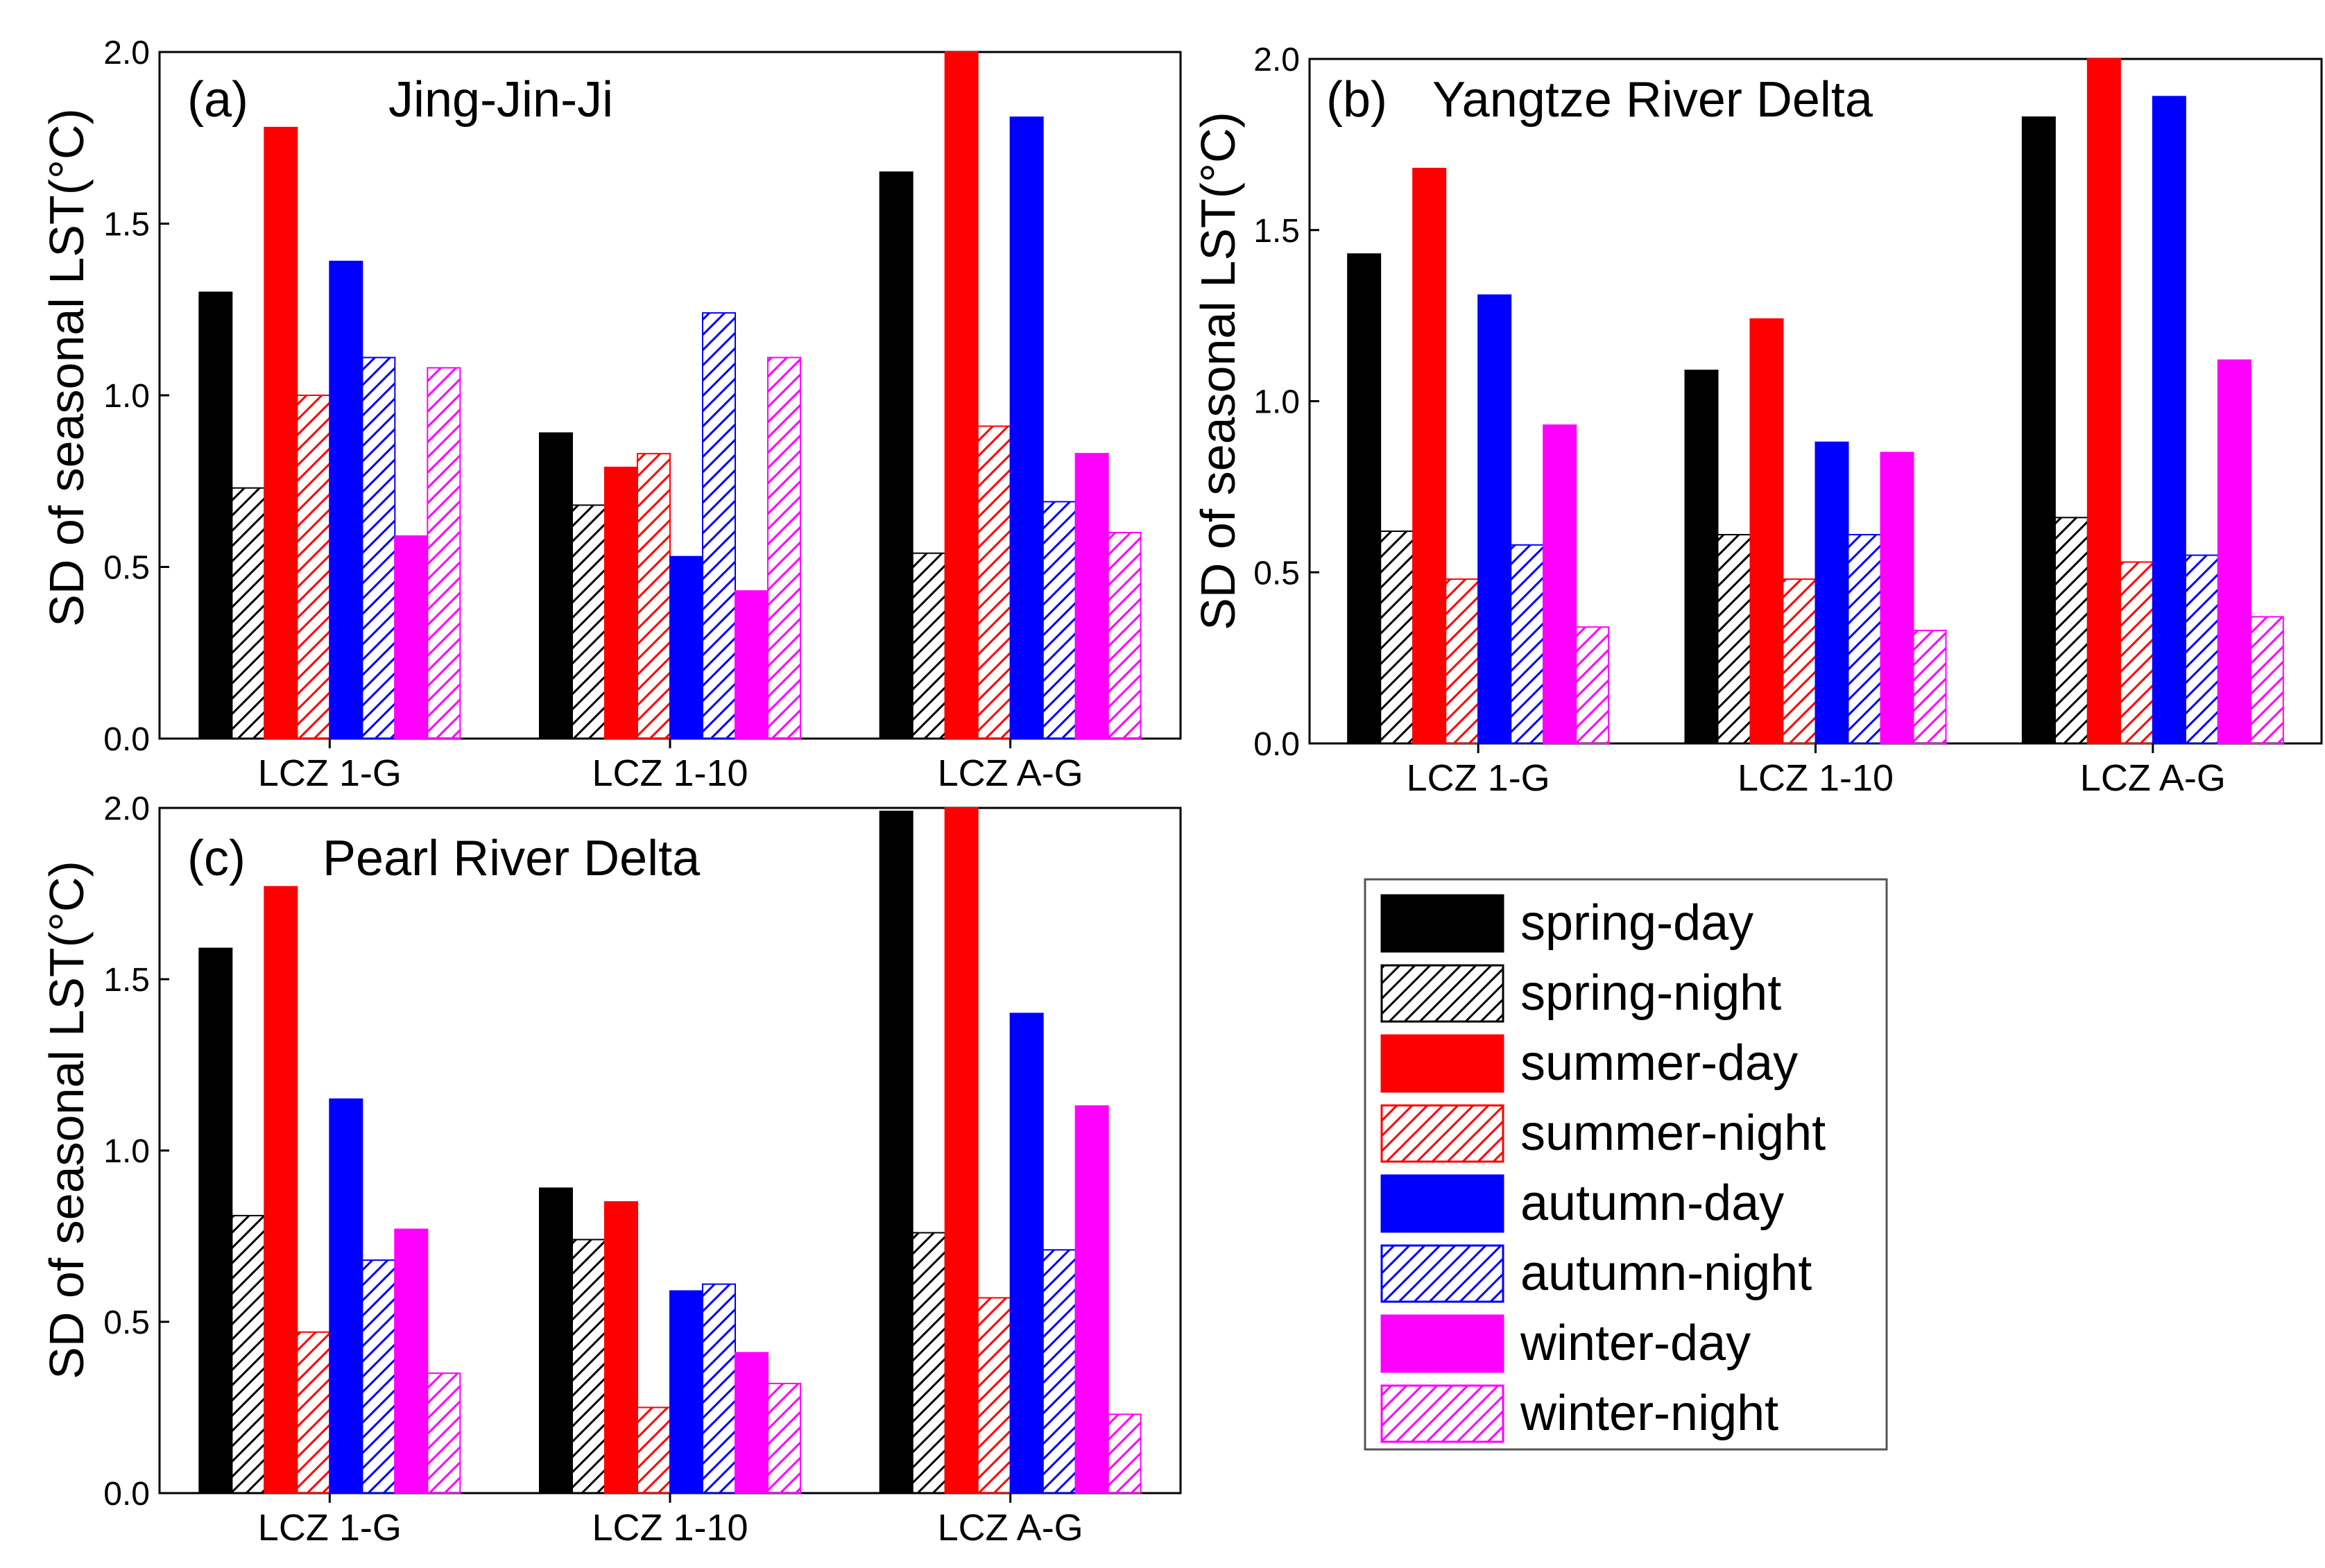  I want to click on legend-label-summer-night: summer-night, so click(1673, 1133).